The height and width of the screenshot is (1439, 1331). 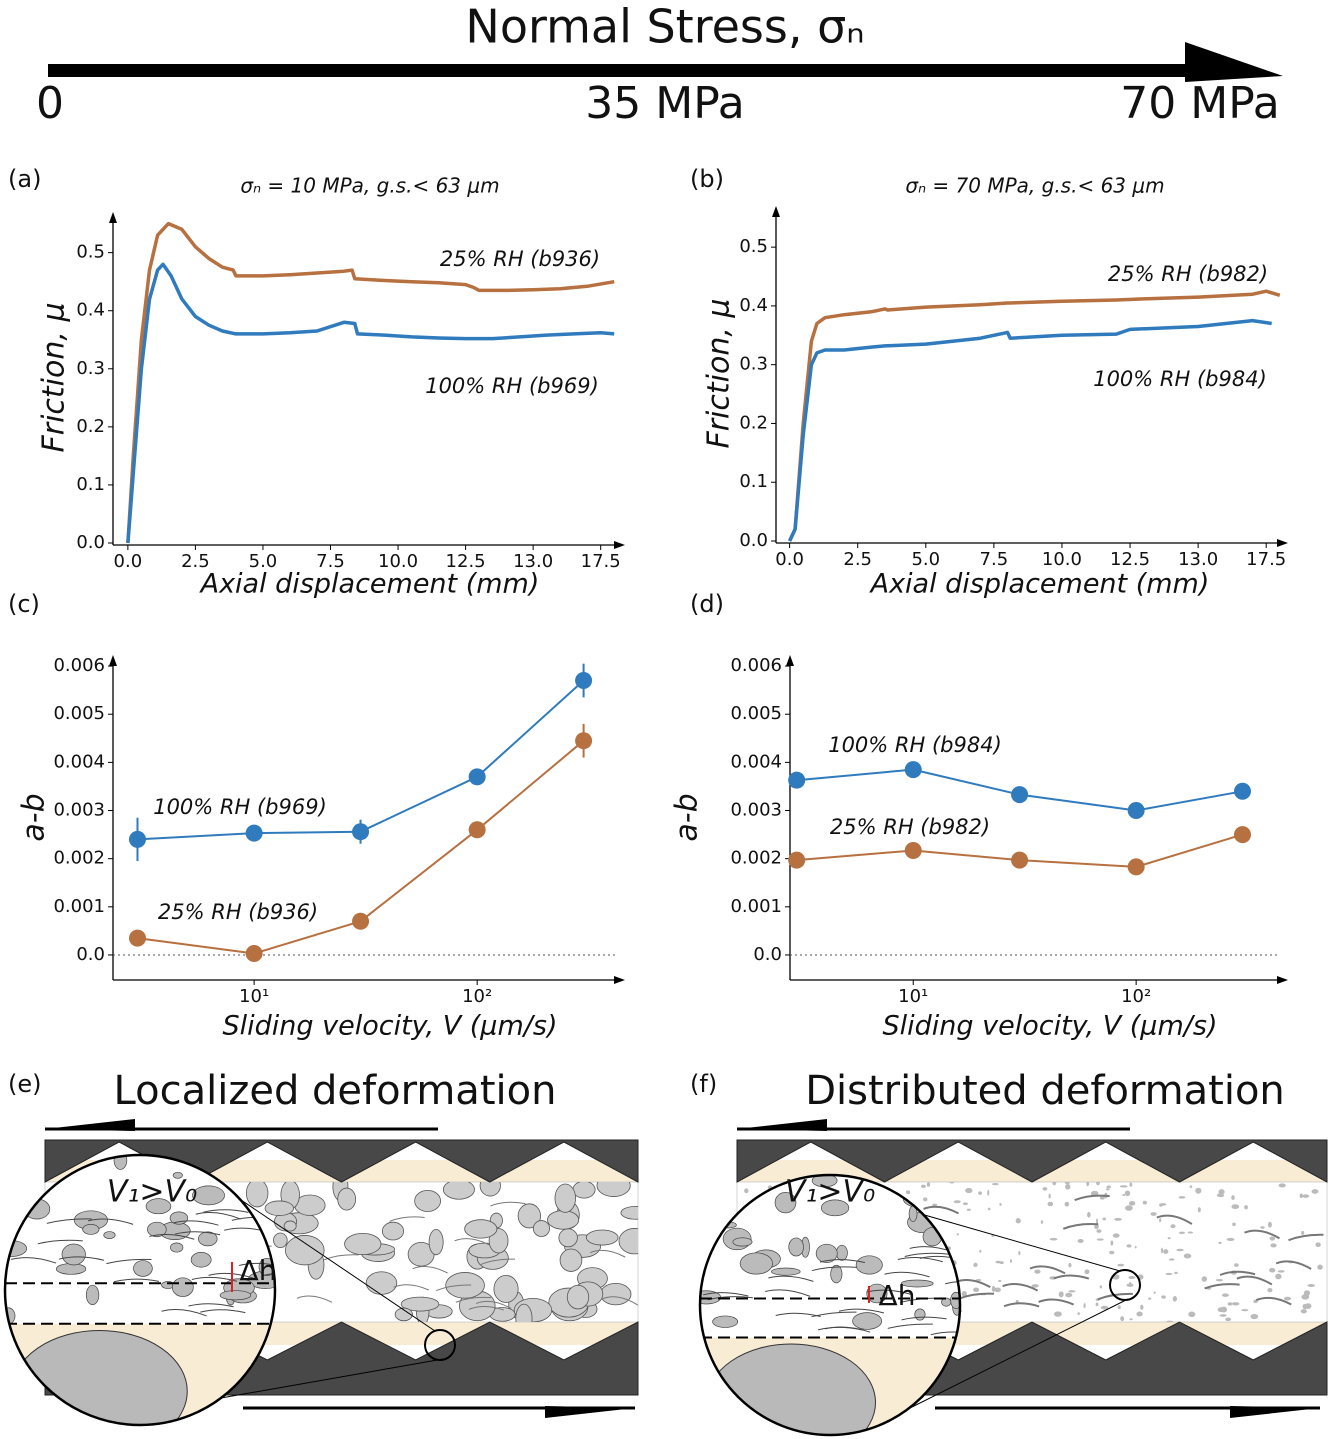 What do you see at coordinates (753, 540) in the screenshot?
I see `y-tick-label: 0.0` at bounding box center [753, 540].